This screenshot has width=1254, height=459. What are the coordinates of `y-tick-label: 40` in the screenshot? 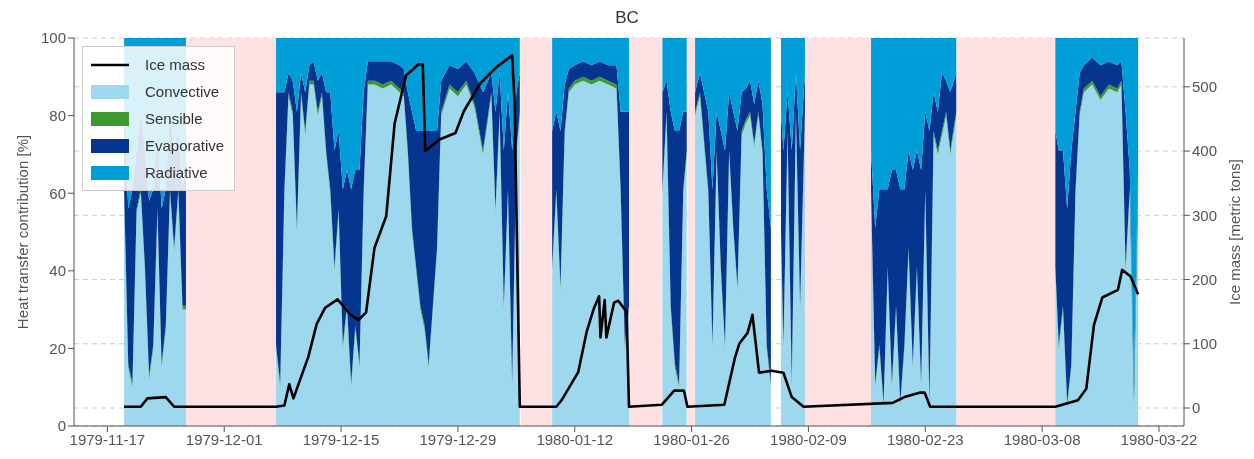 It's located at (57, 271).